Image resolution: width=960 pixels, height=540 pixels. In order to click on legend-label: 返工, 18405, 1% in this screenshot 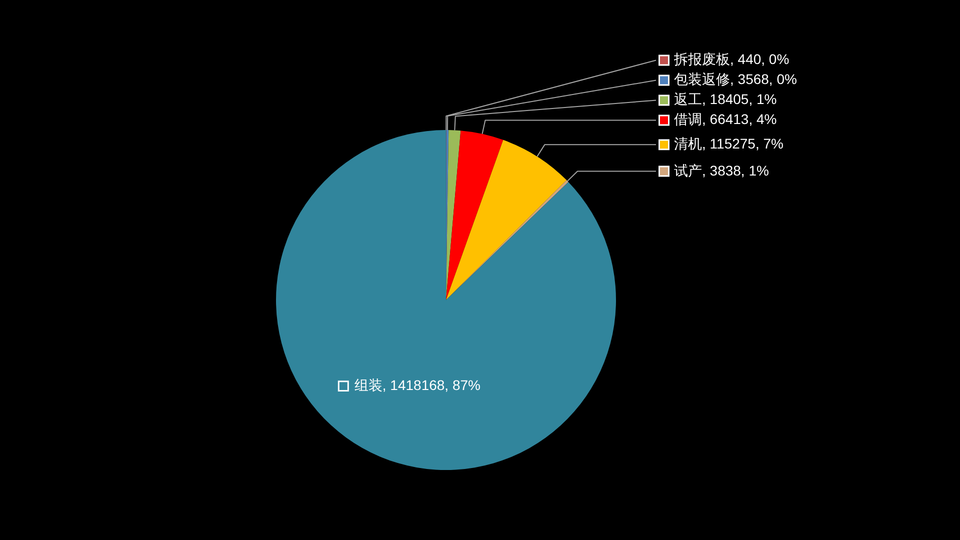, I will do `click(725, 99)`.